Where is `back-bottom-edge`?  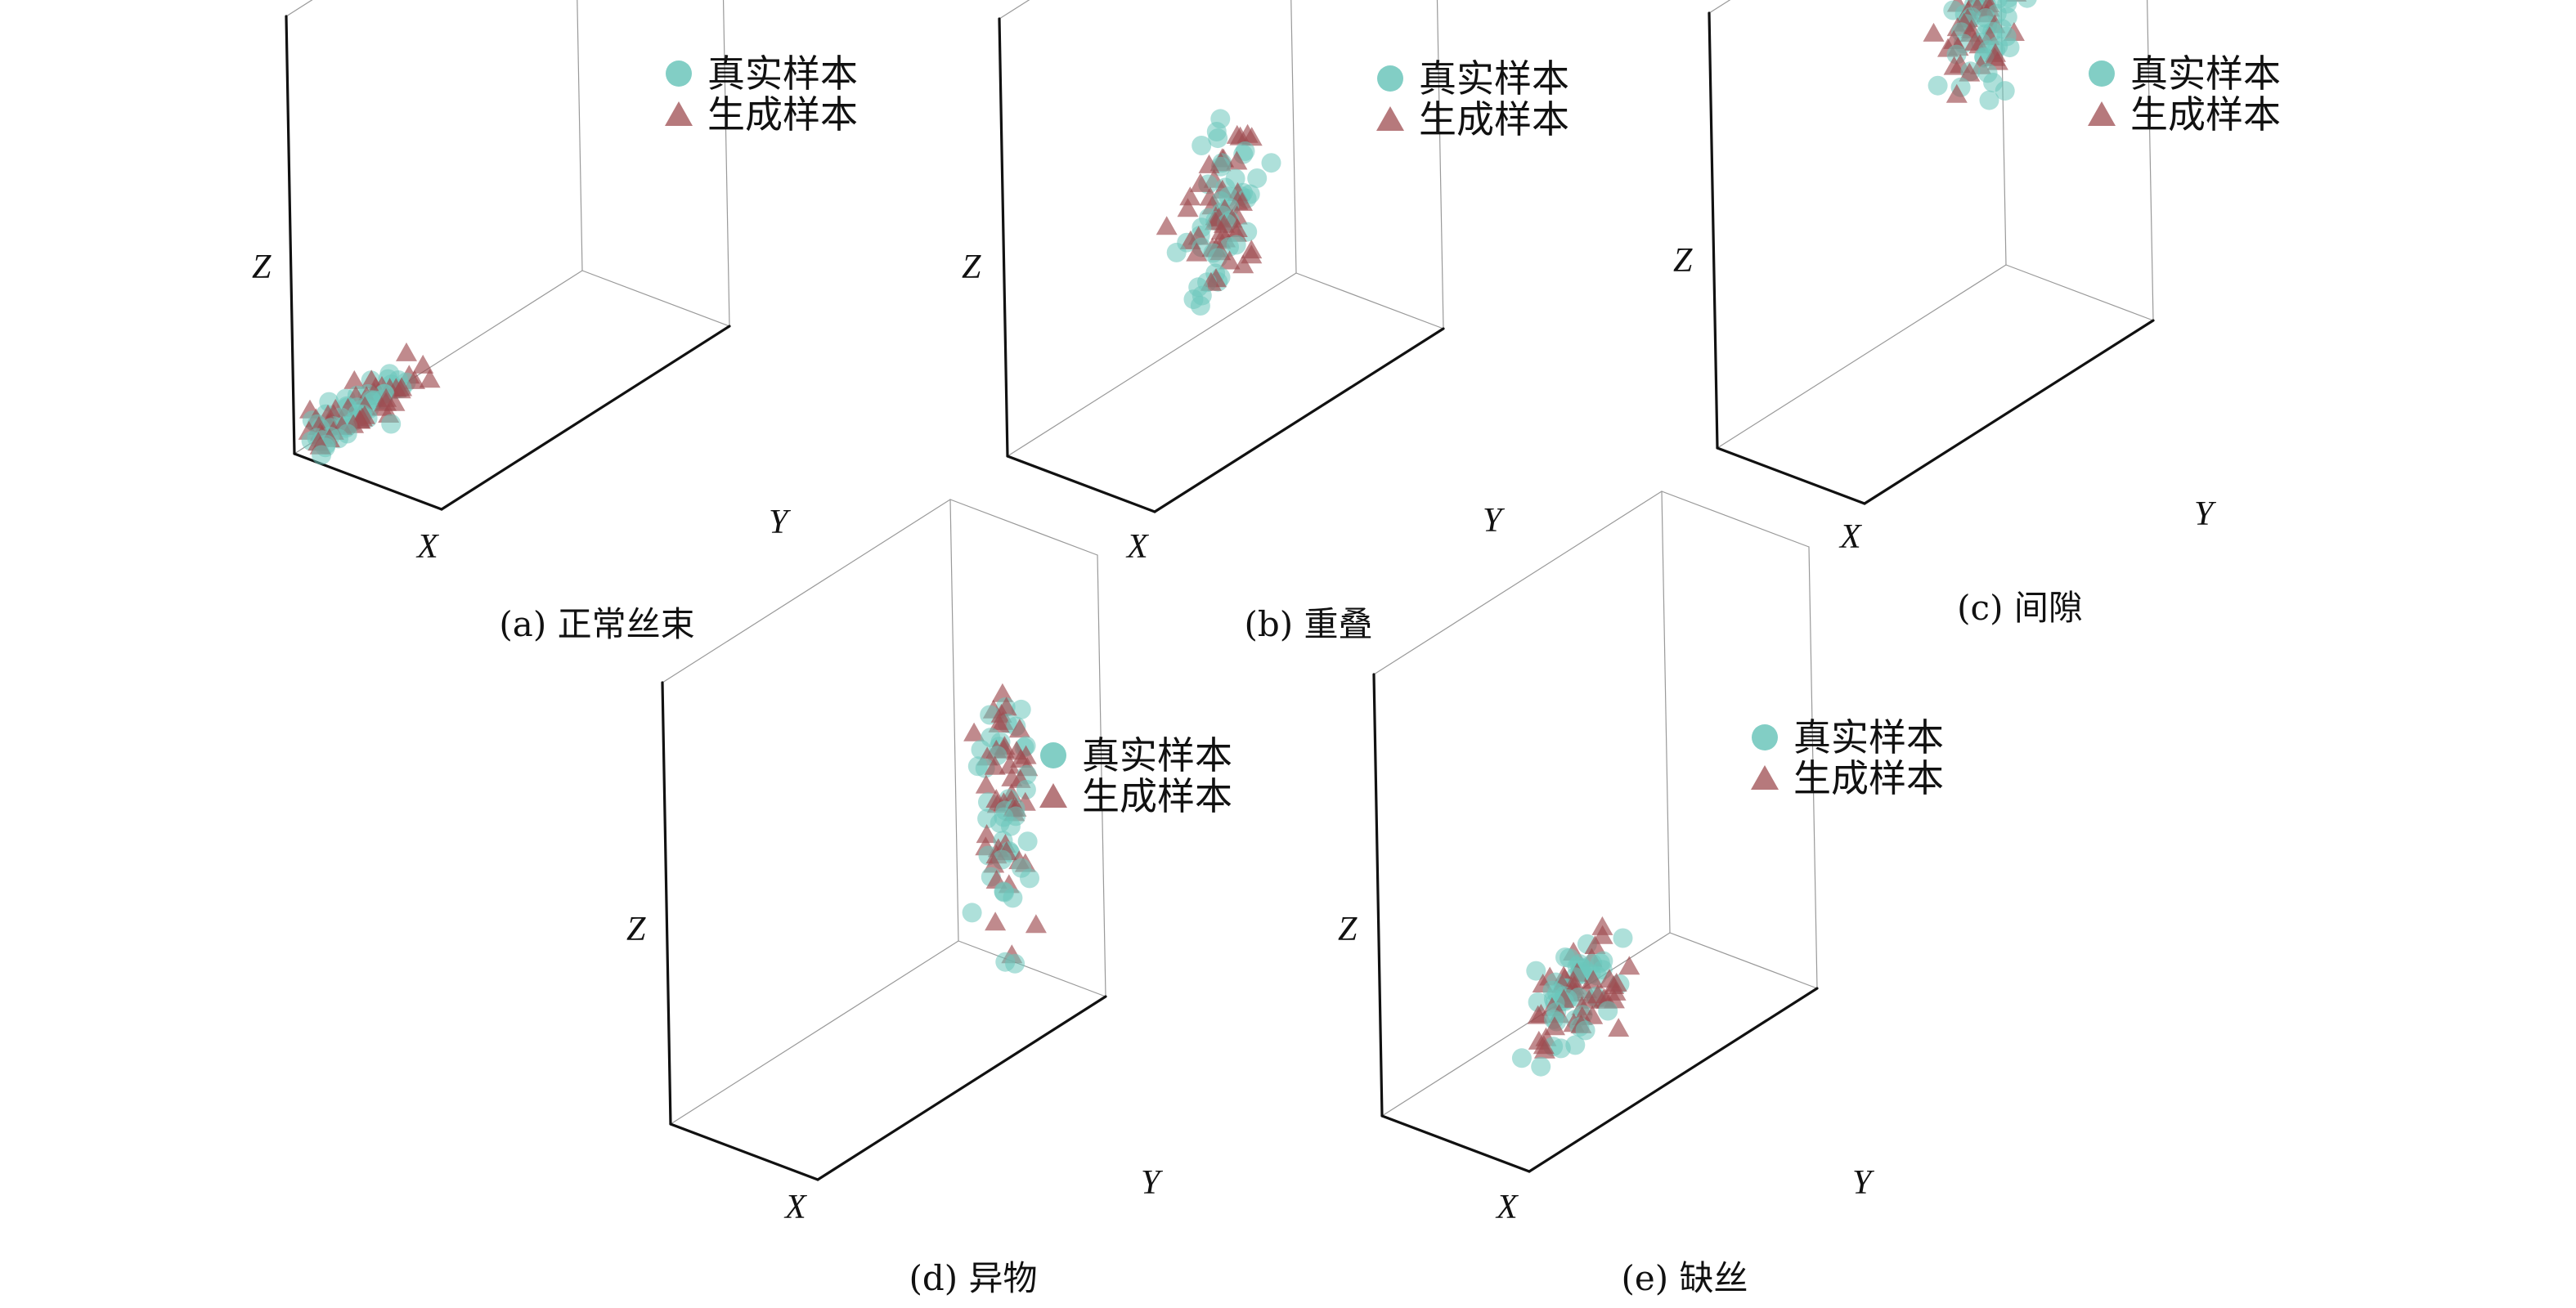 back-bottom-edge is located at coordinates (655, 298).